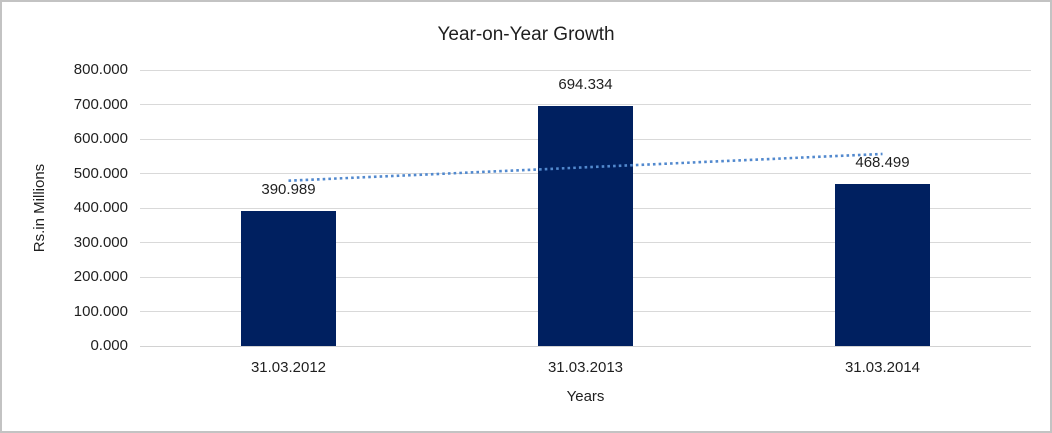 Image resolution: width=1052 pixels, height=433 pixels. I want to click on y-axis-tick-label: 100.000, so click(100, 311).